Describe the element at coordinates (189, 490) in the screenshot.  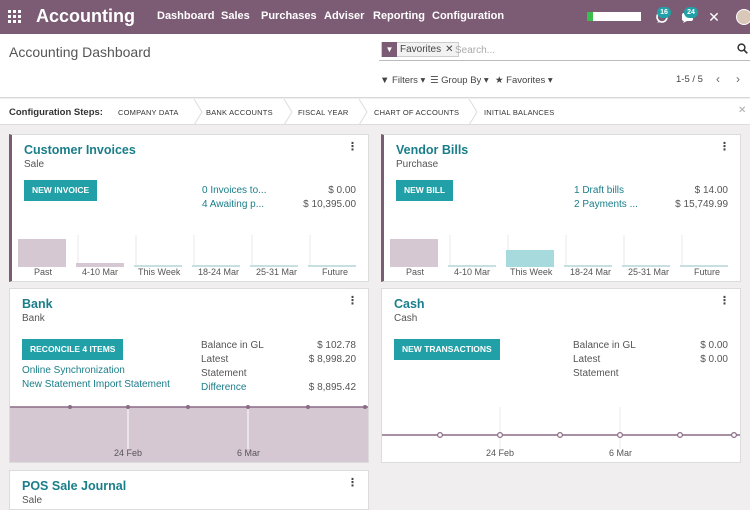
I see `pos-sale-journal-card: POS Sale Journal Sale ⋮` at that location.